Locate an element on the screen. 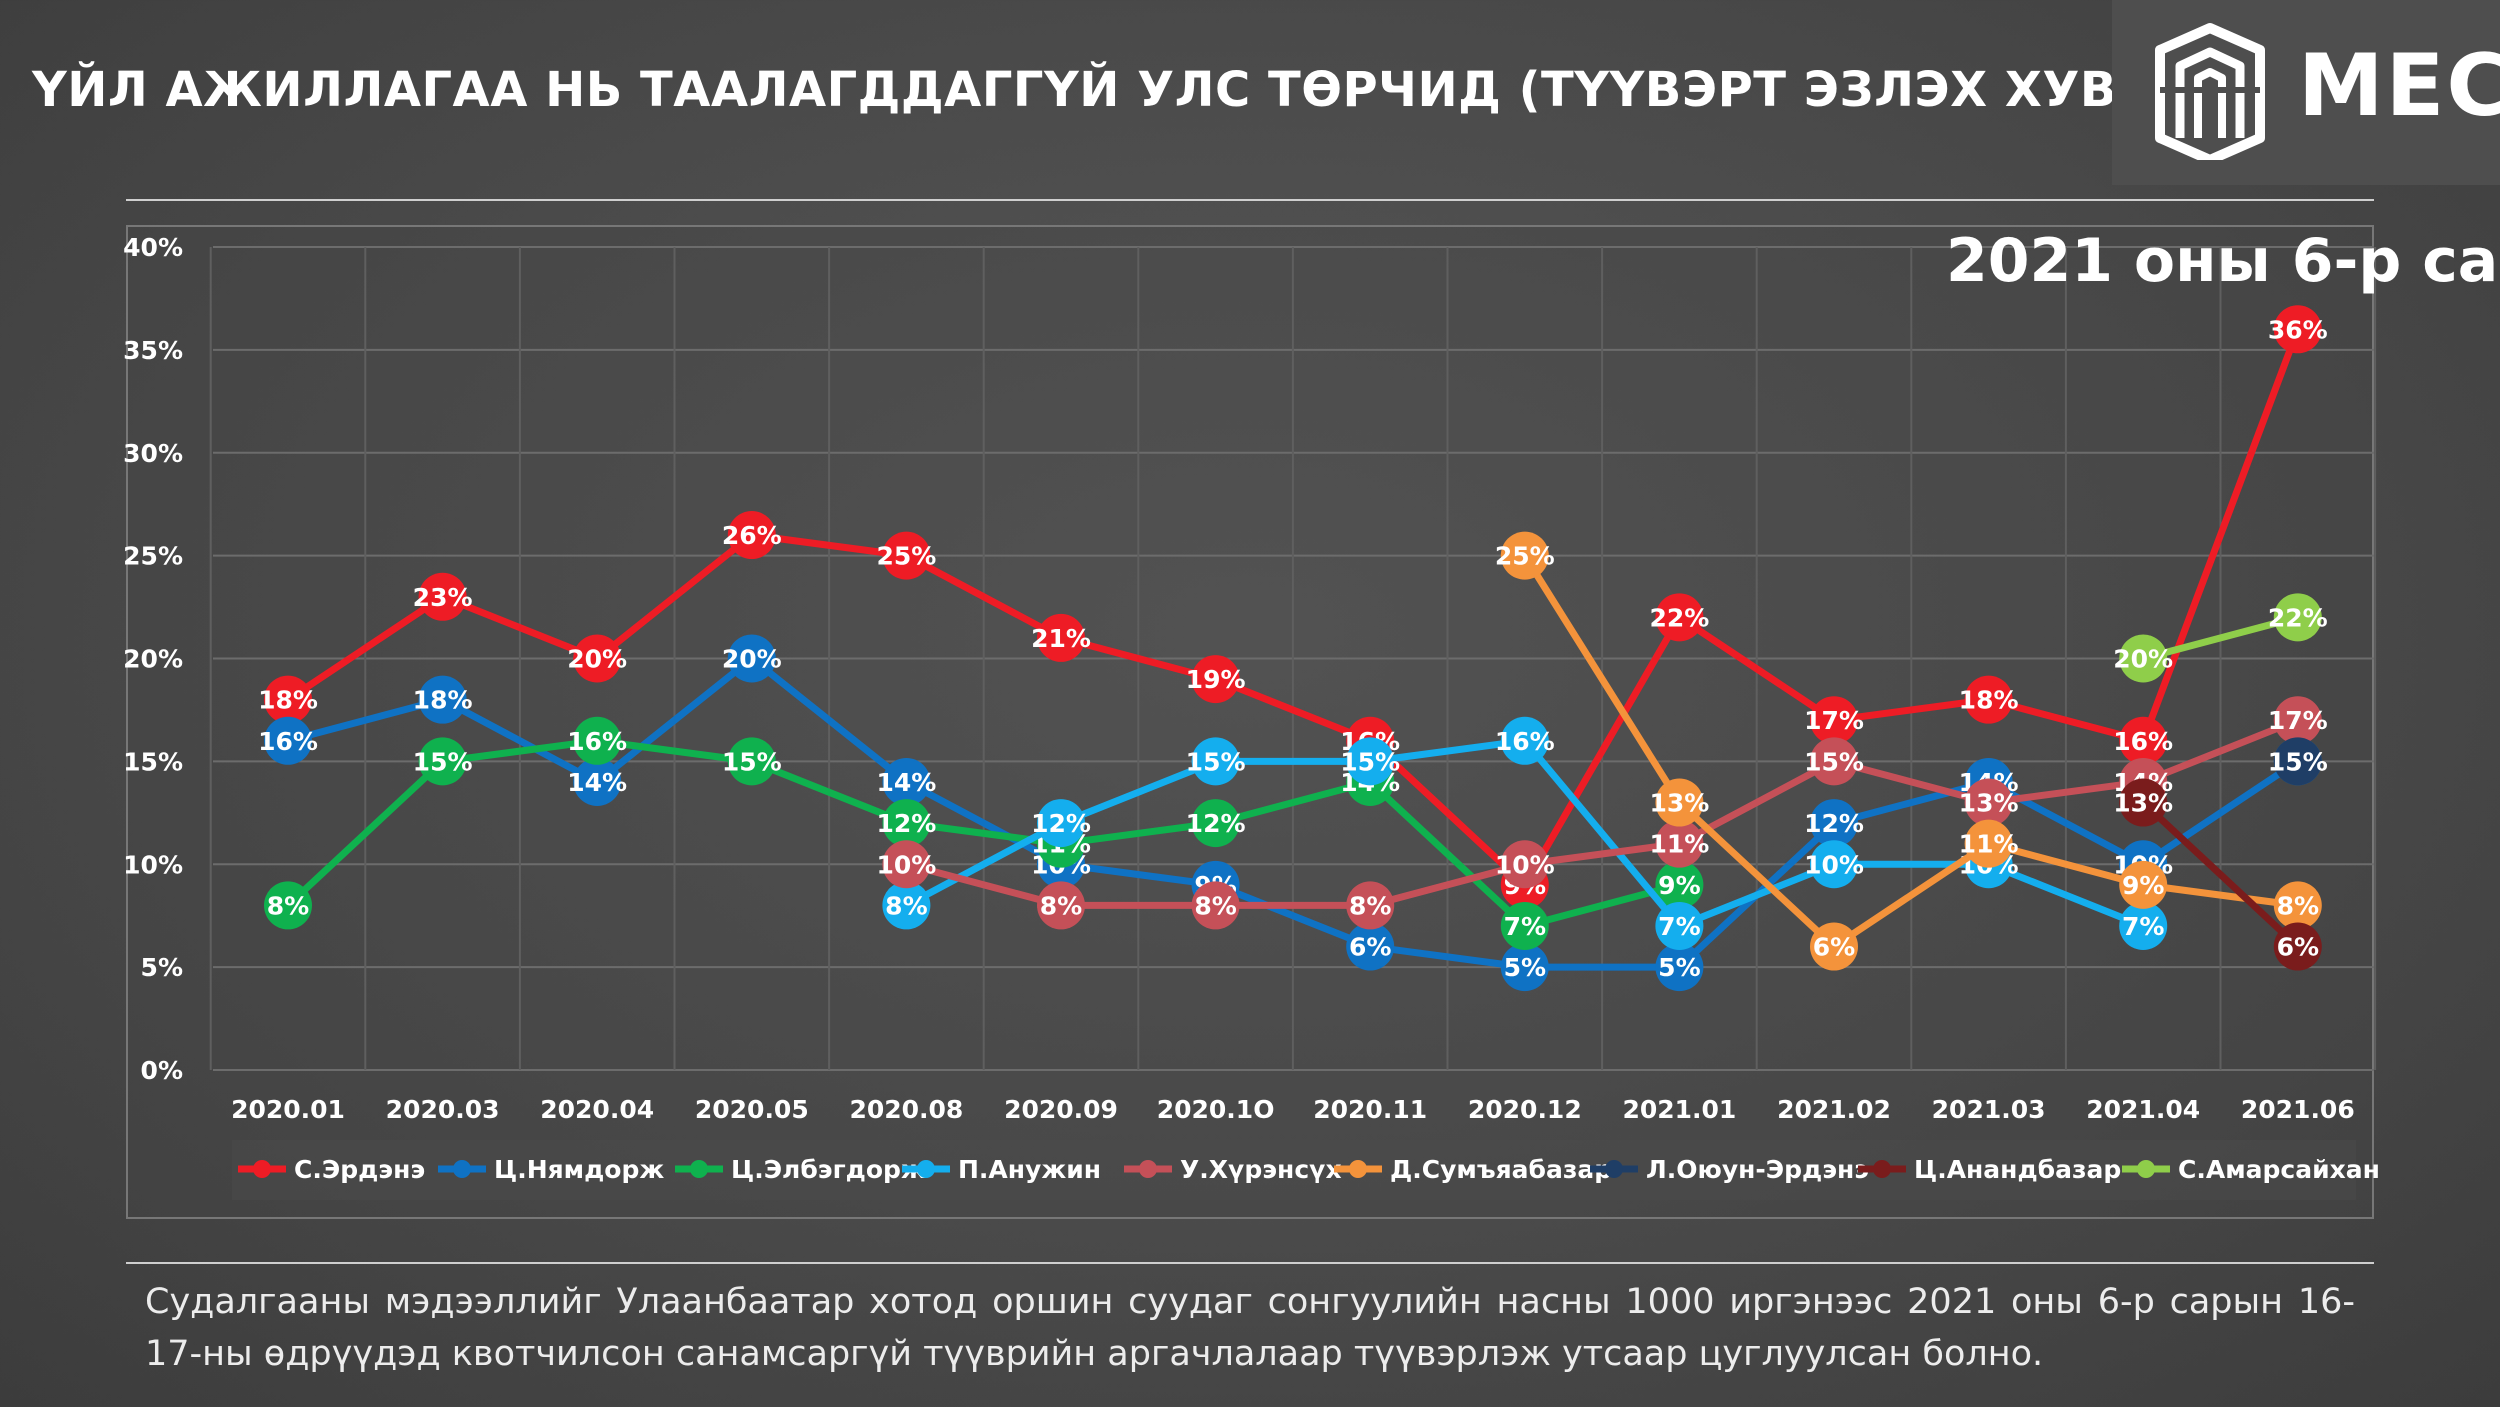 Image resolution: width=2500 pixels, height=1407 pixels. x-tick-label: 2021.06 is located at coordinates (2298, 1109).